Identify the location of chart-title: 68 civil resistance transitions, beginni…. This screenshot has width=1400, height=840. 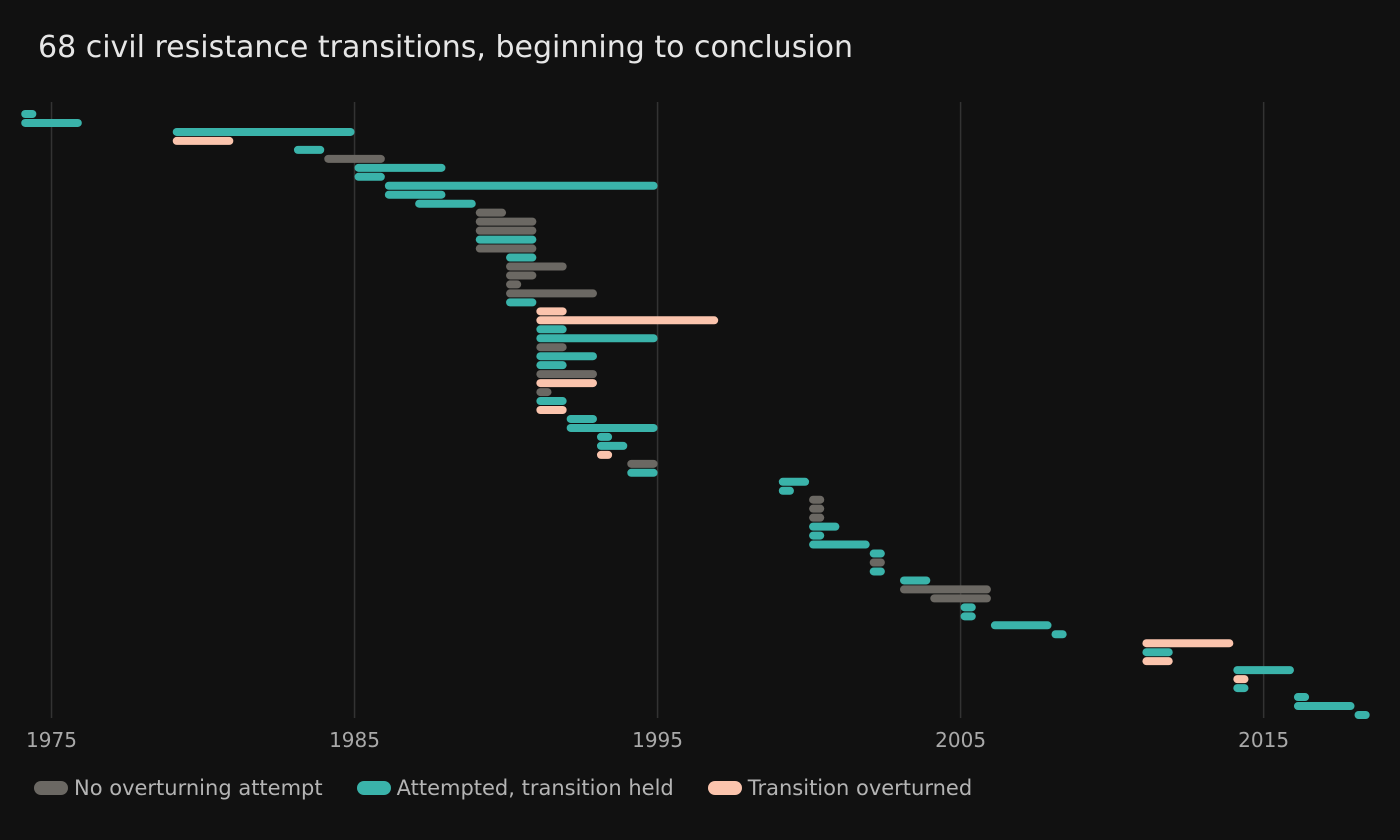
(446, 47).